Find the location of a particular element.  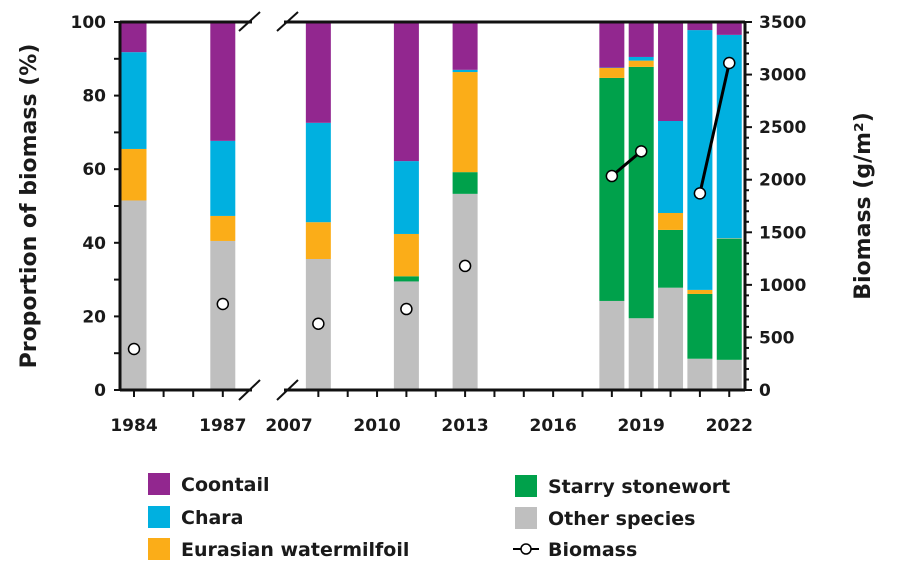

bar-eurasian-watermilfoil-2019 is located at coordinates (641, 64).